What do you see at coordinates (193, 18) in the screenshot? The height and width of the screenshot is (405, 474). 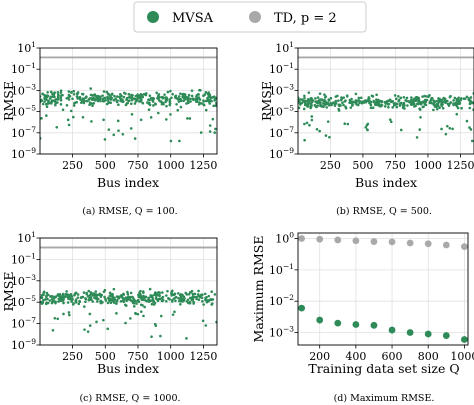 I see `legend-mvsa-label: MVSA` at bounding box center [193, 18].